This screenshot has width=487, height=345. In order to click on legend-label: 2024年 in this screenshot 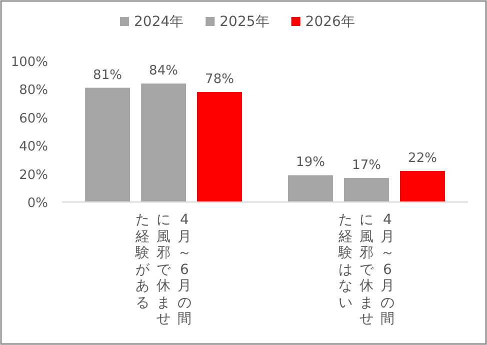, I will do `click(159, 22)`.